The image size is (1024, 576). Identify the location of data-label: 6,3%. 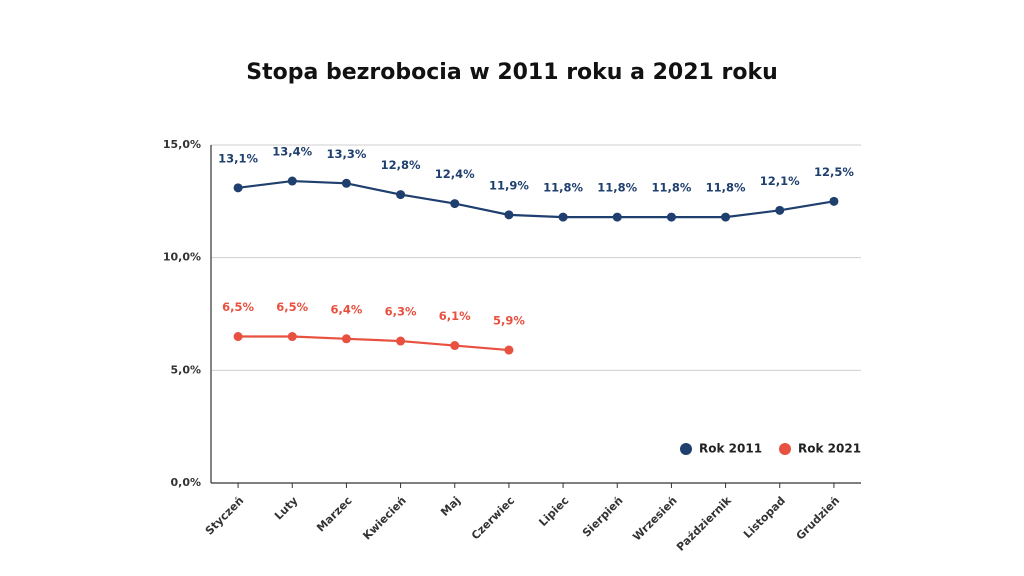
(401, 312).